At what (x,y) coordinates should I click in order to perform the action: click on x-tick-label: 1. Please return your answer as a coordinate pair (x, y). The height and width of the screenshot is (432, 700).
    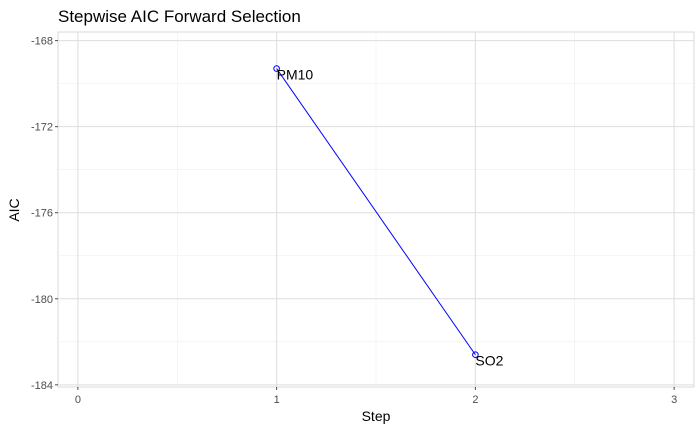
    Looking at the image, I should click on (277, 400).